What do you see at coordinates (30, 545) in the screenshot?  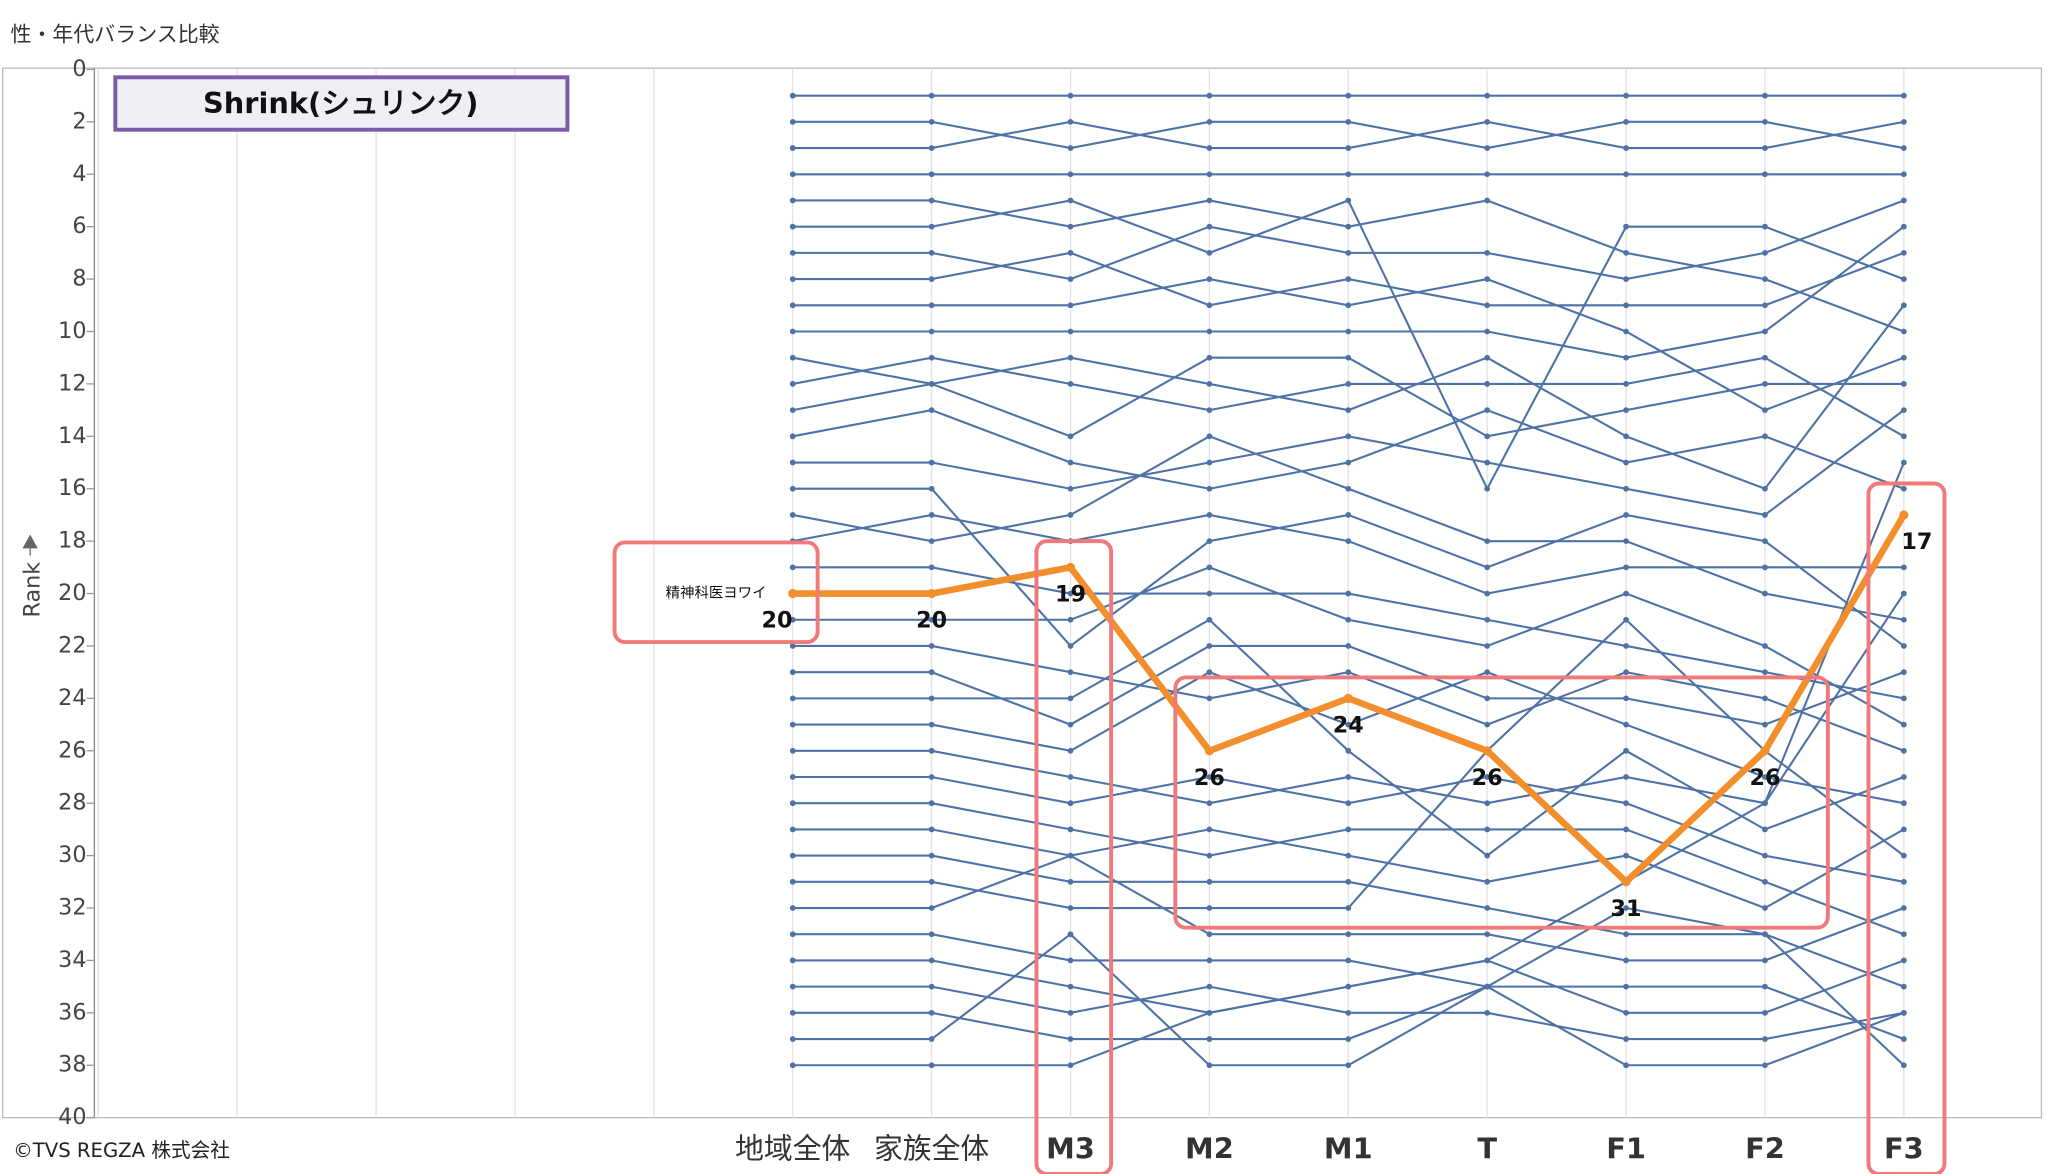 I see `pin-icon` at bounding box center [30, 545].